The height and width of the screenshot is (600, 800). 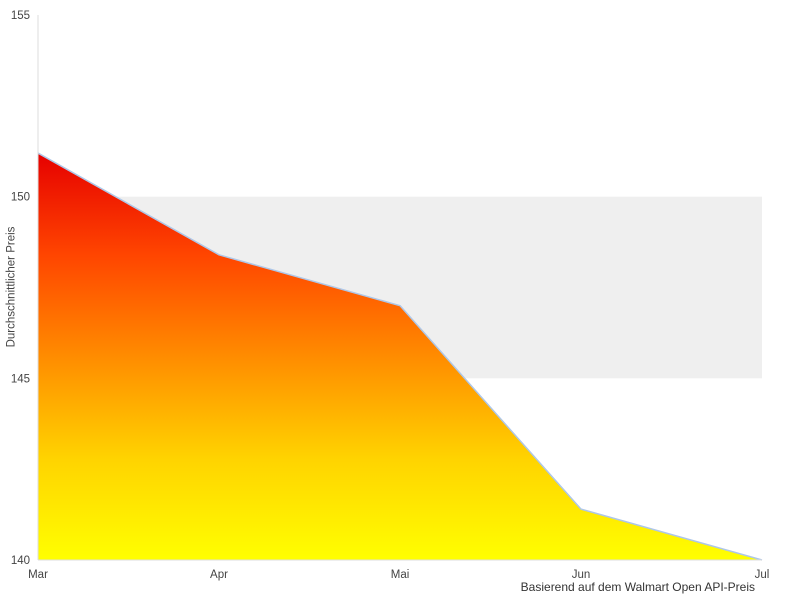 What do you see at coordinates (38, 575) in the screenshot?
I see `x-tick-label: Mar` at bounding box center [38, 575].